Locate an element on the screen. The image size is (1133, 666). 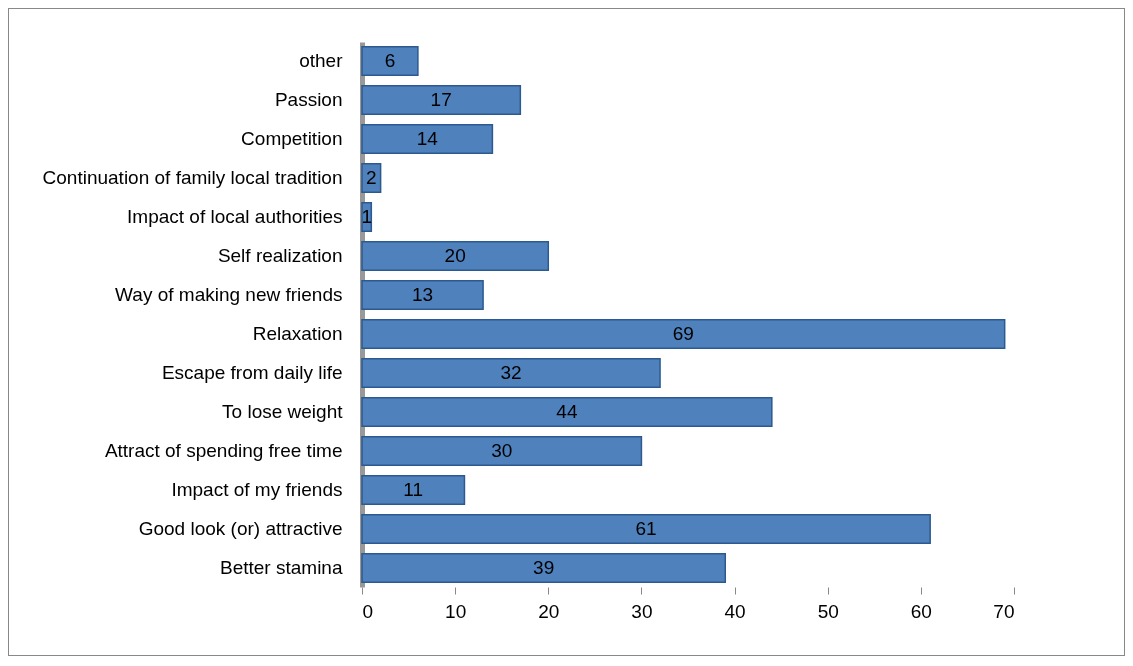
y-tick-label: Impact of local authorities is located at coordinates (235, 216).